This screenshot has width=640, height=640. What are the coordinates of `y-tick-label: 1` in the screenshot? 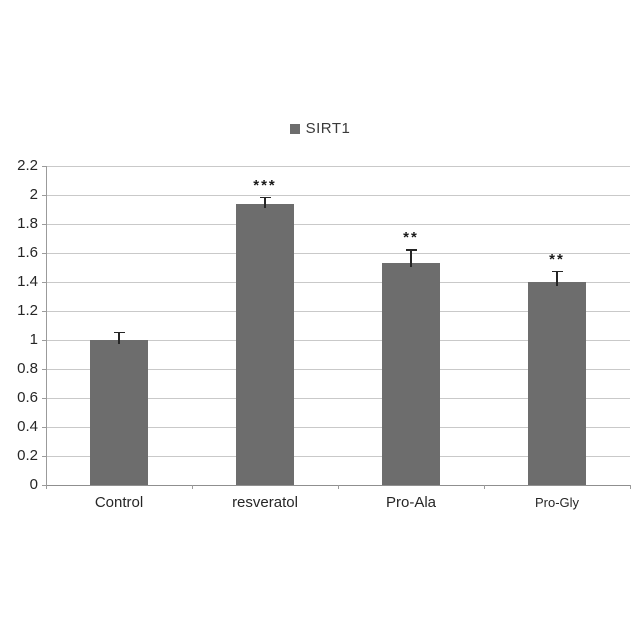 It's located at (33, 339).